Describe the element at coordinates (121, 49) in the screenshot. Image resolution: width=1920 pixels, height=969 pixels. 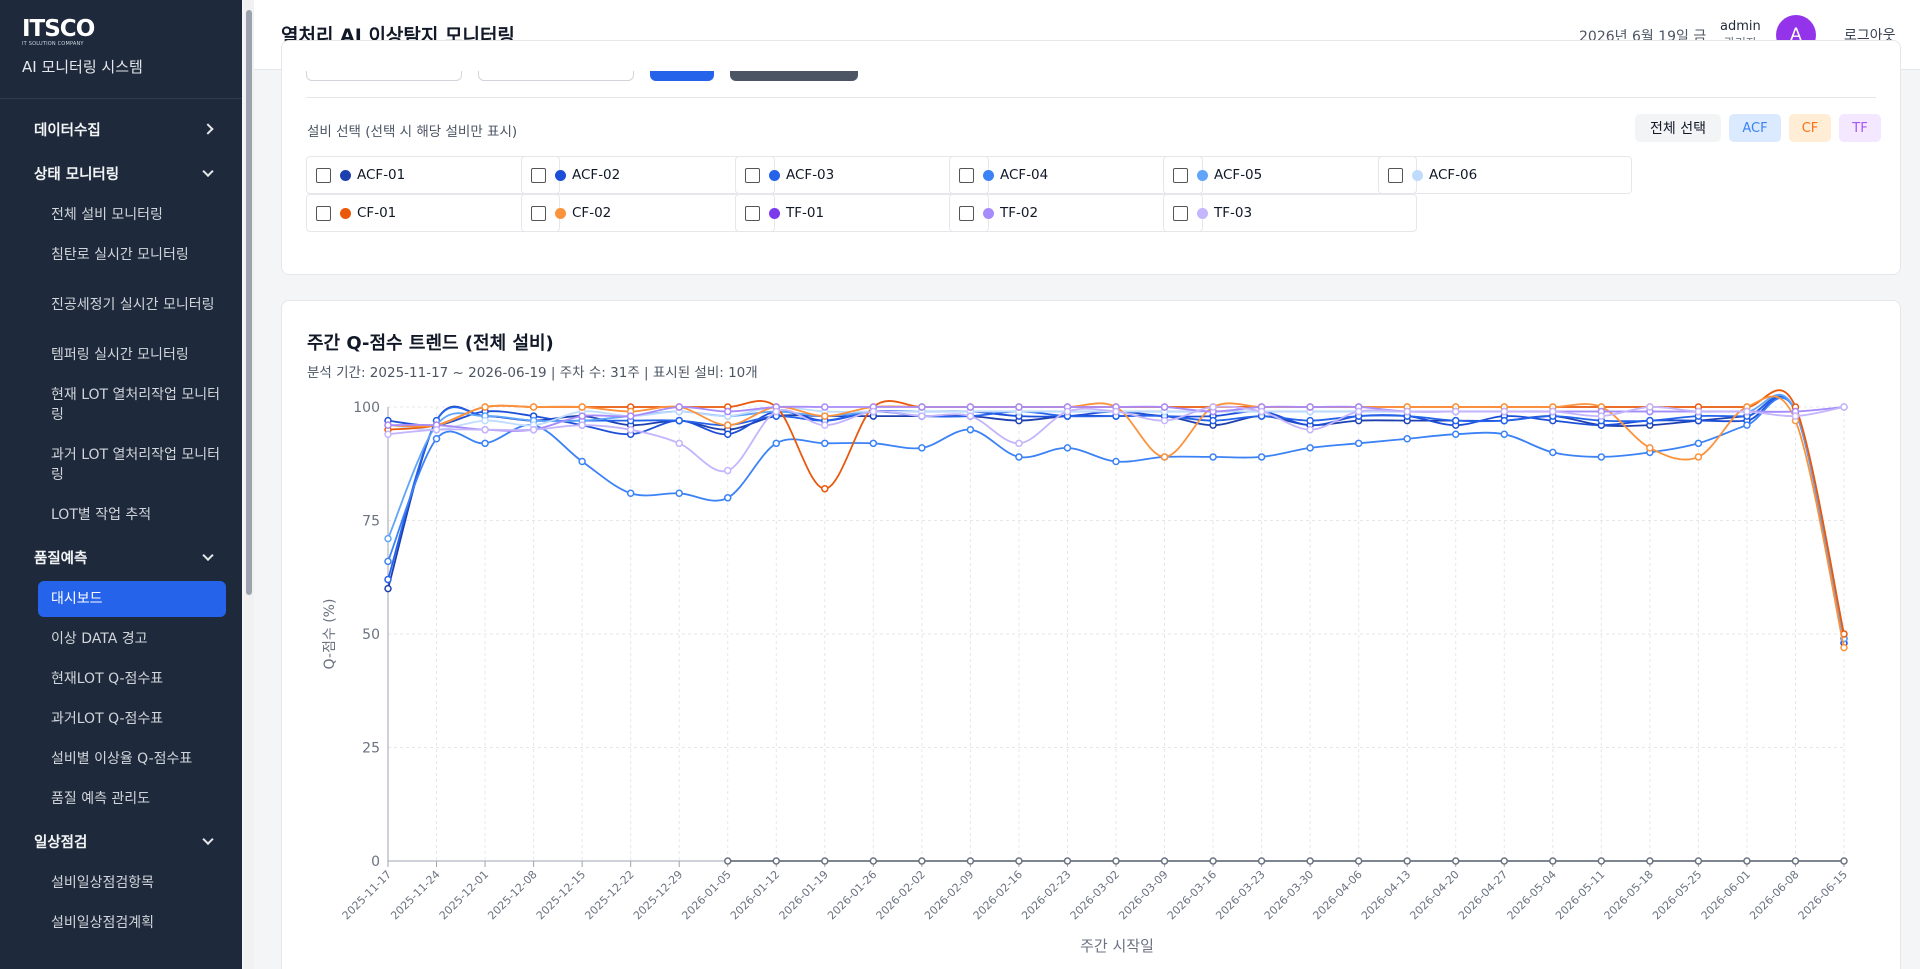
I see `brand: ITSCO IT SOLUTION COMPANY AI 모니터링 시스템` at that location.